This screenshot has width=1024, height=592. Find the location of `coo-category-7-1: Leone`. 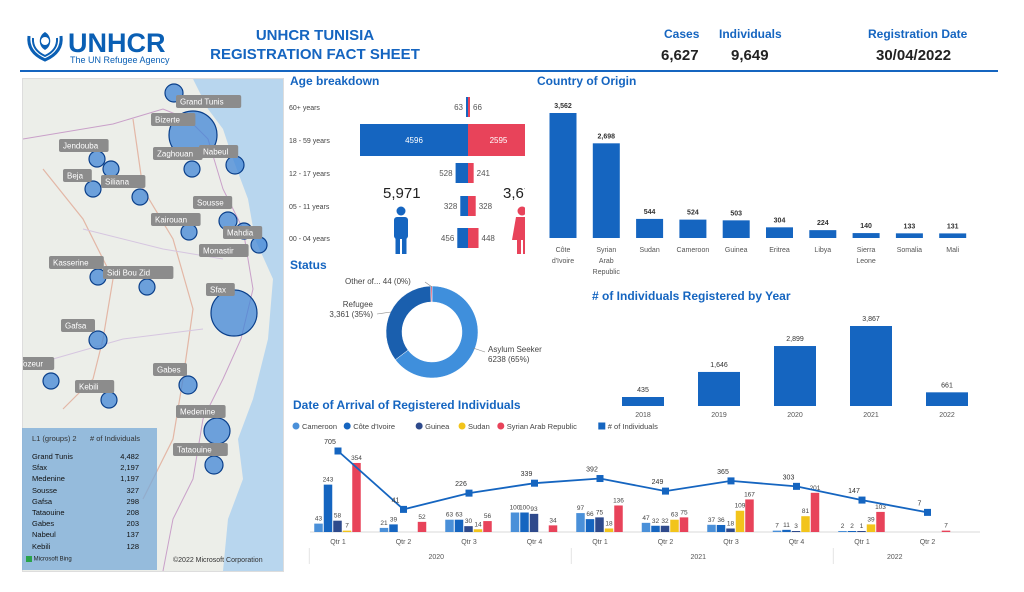

coo-category-7-1: Leone is located at coordinates (866, 261).